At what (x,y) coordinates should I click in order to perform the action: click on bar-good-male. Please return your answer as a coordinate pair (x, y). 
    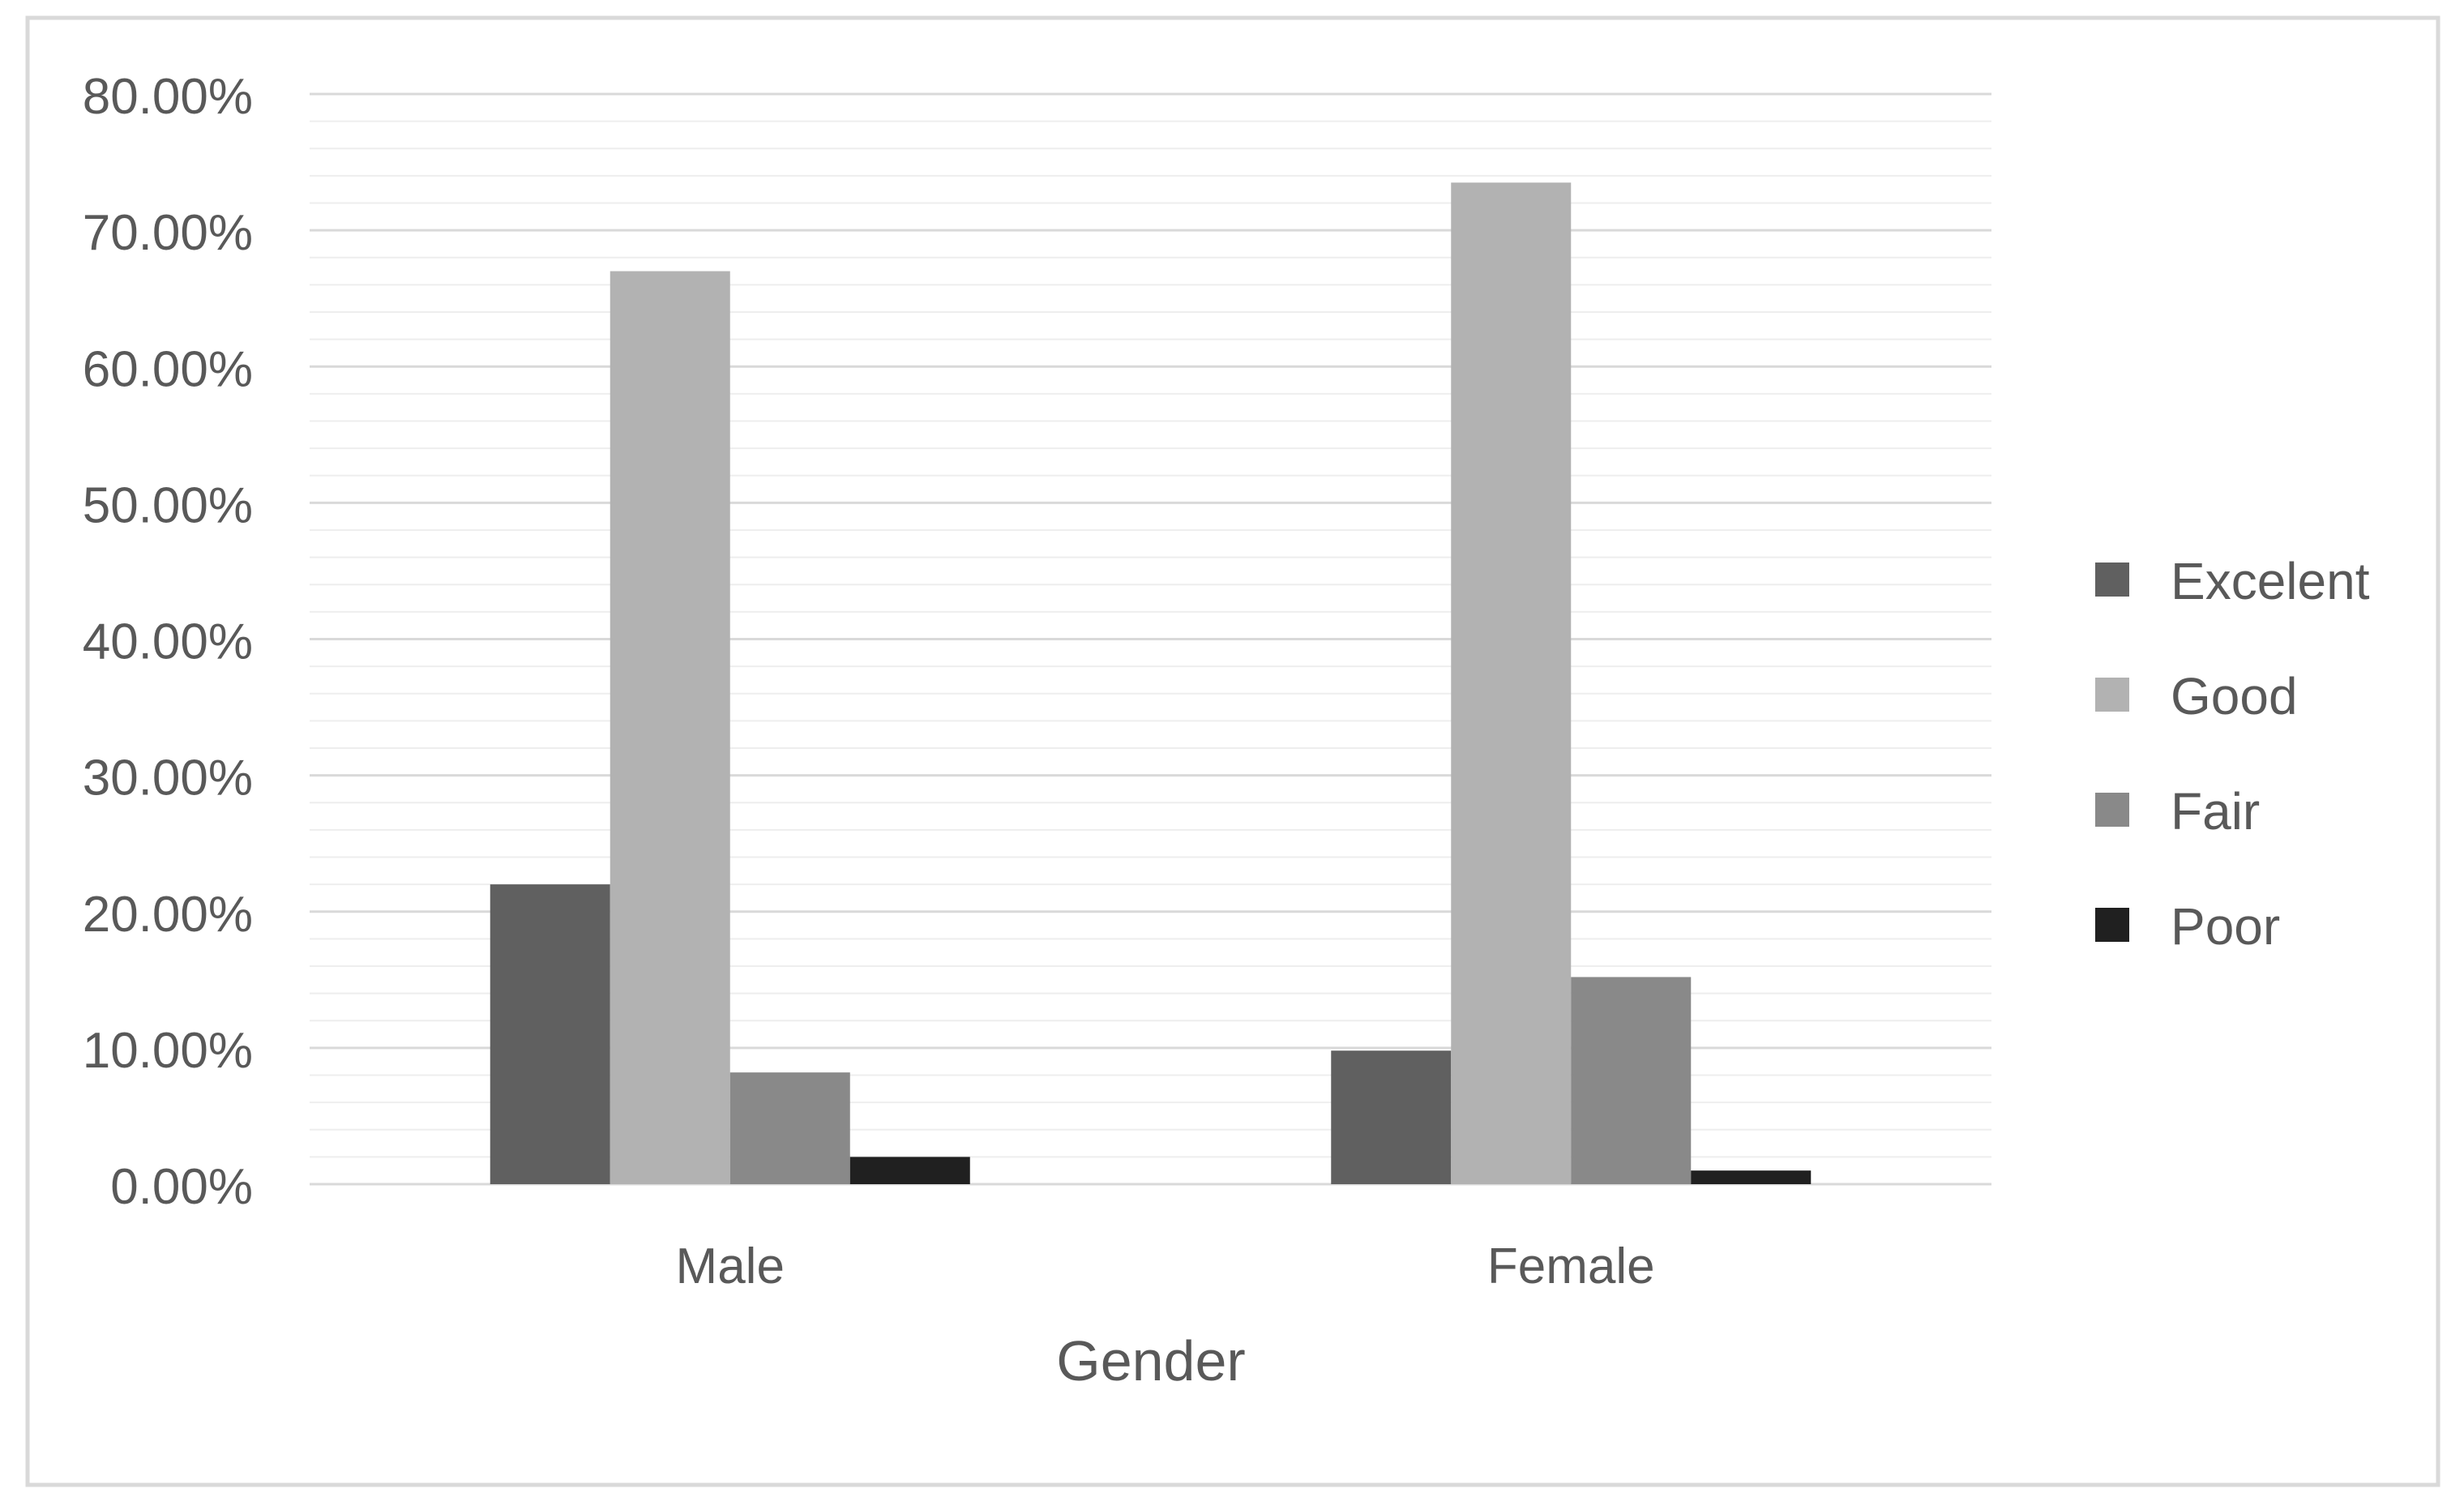
    Looking at the image, I should click on (670, 727).